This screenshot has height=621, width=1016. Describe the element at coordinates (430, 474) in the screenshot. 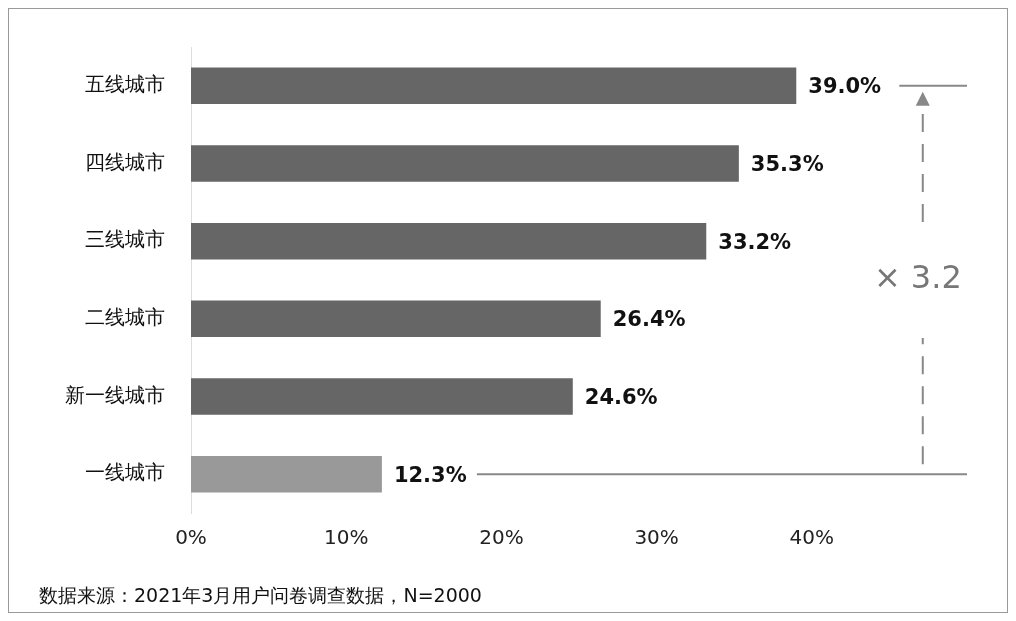

I see `data-label: 12.3%` at that location.